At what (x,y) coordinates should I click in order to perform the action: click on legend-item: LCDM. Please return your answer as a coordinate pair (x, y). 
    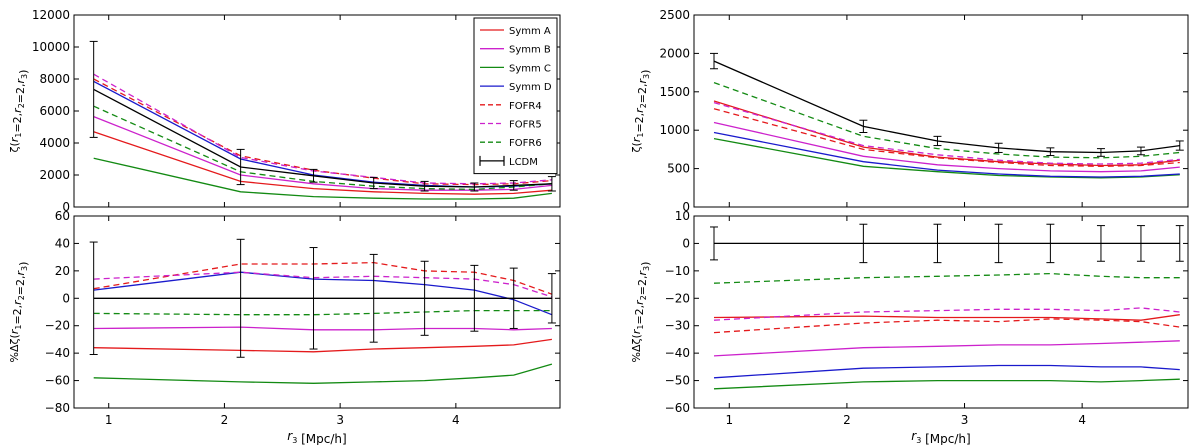
    Looking at the image, I should click on (508, 161).